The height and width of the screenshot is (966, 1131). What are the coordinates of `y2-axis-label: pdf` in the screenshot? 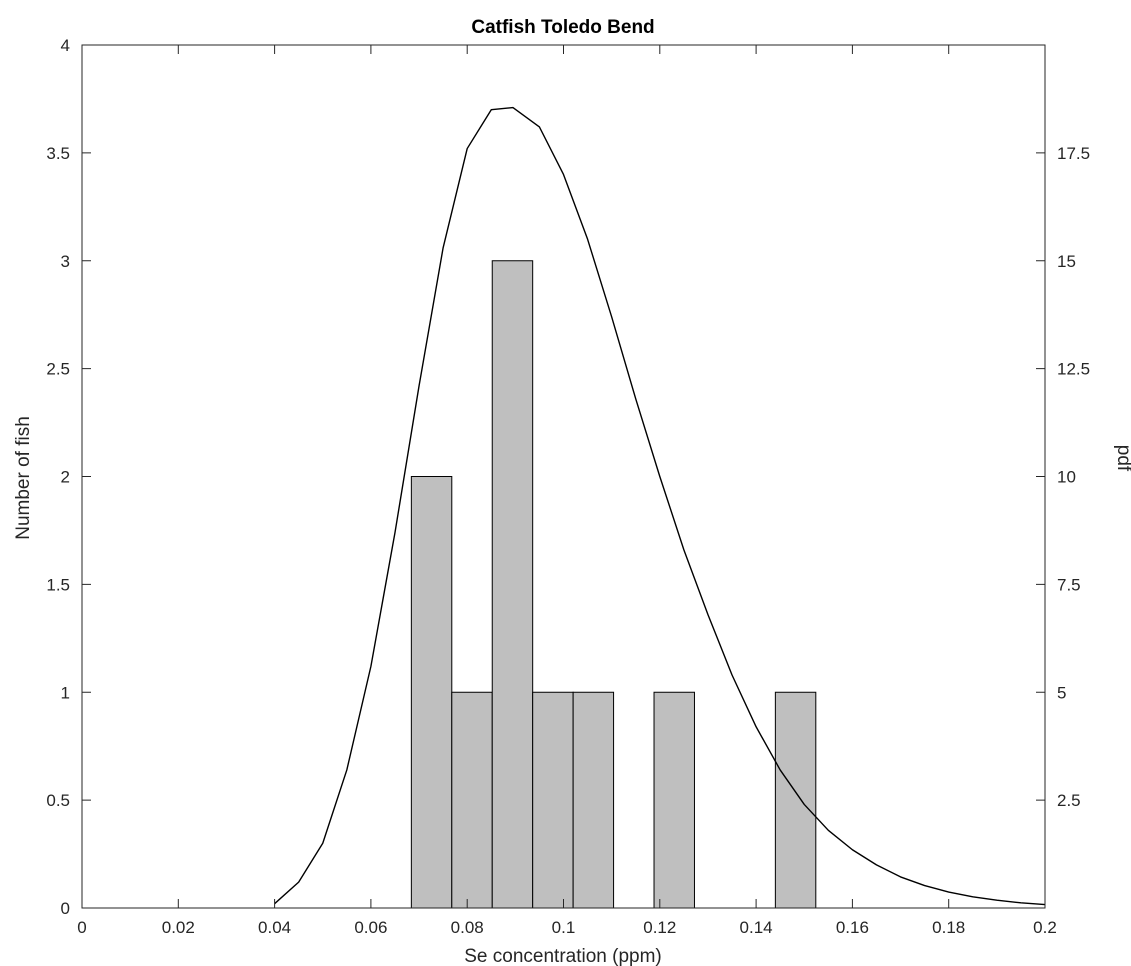 It's located at (1122, 458).